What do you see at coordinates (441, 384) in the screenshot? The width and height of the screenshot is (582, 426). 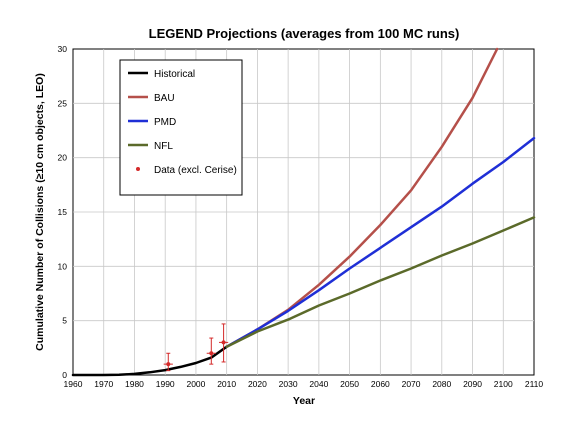 I see `x-tick-label: 2080` at bounding box center [441, 384].